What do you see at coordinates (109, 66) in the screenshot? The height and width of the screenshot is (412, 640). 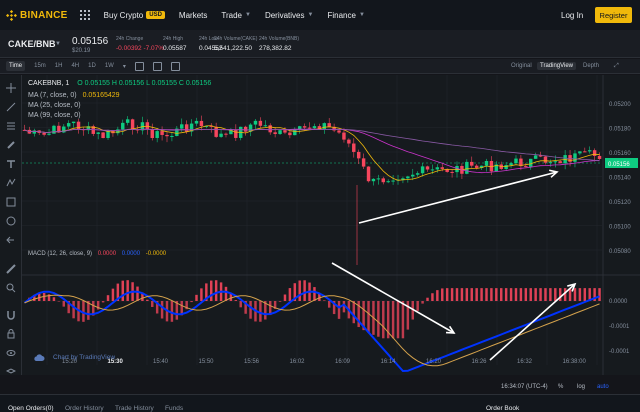 I see `timeframe-1w: 1W` at bounding box center [109, 66].